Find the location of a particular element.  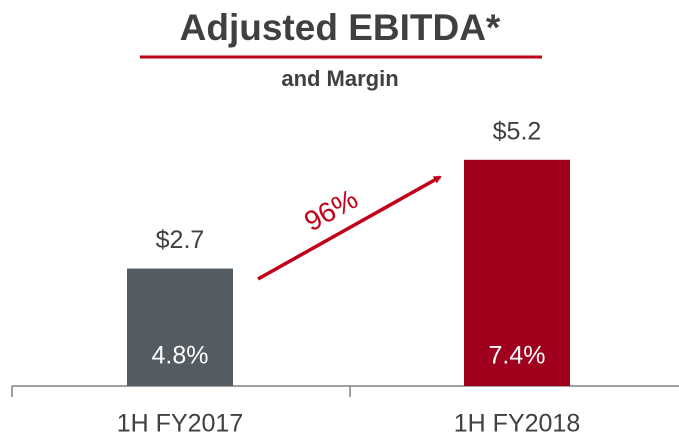

chart-title: Adjusted EBITDA* is located at coordinates (340, 27).